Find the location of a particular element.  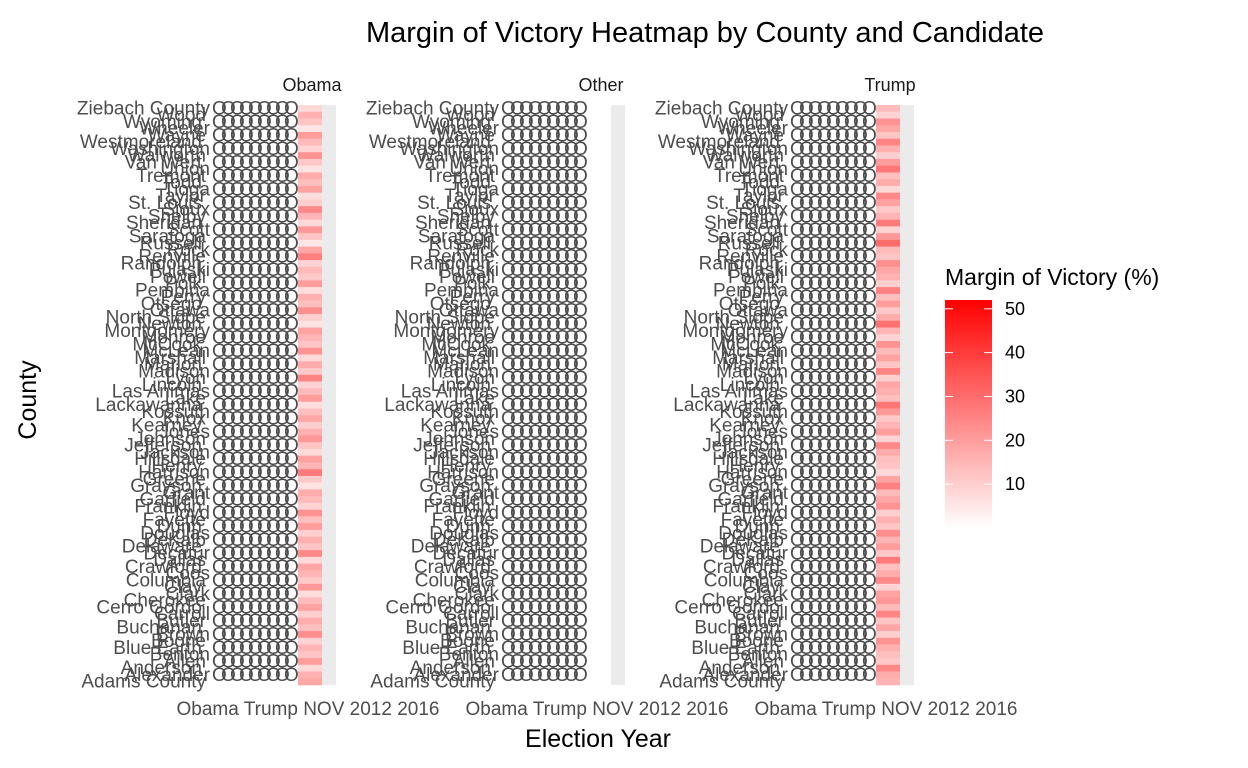

x-tick-label: Obama Trump NOV 2012 2016 is located at coordinates (886, 709).